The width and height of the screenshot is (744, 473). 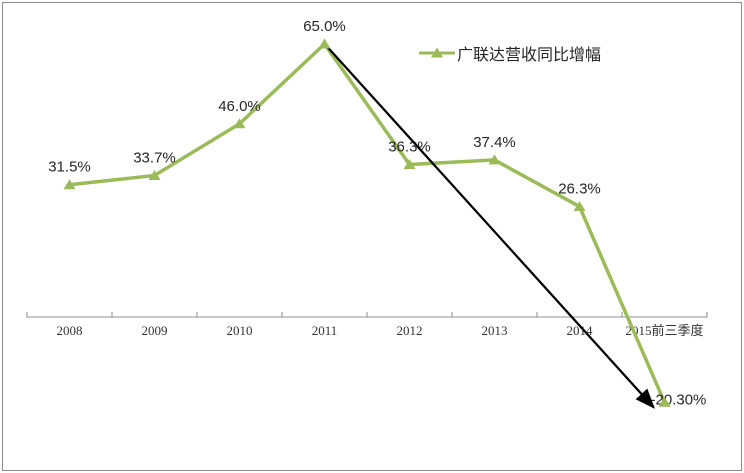 What do you see at coordinates (529, 55) in the screenshot?
I see `legend-series-label: 广联达营收同比增幅` at bounding box center [529, 55].